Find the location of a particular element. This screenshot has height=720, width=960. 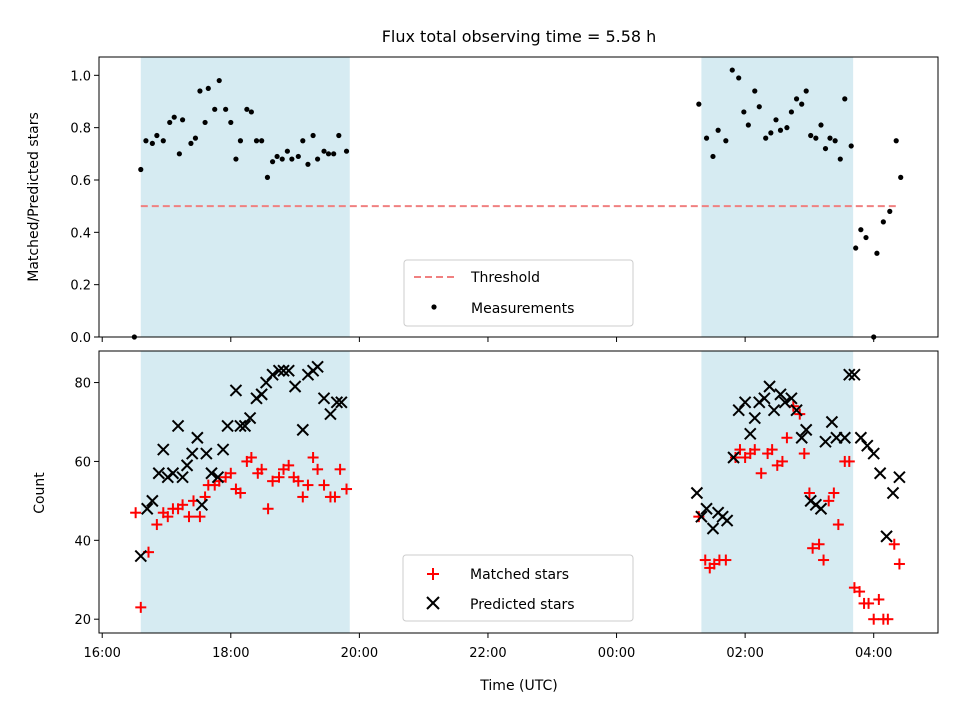

bottom-y-tick-label: 40 is located at coordinates (82, 541).